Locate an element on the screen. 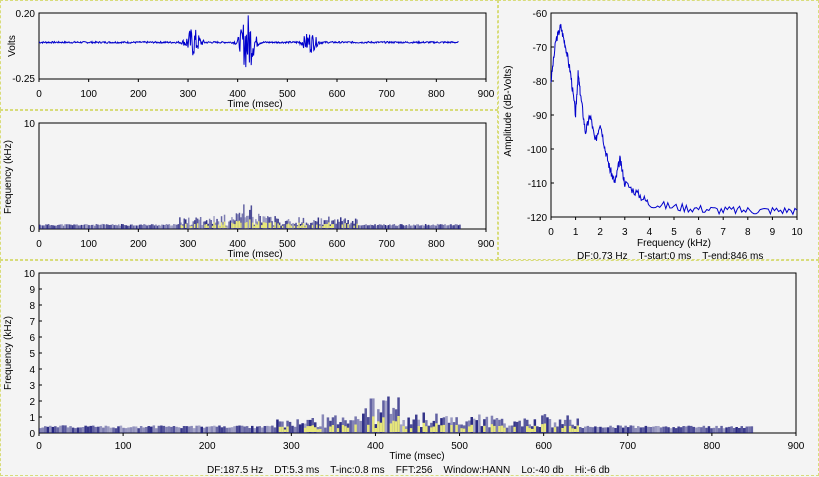 Image resolution: width=819 pixels, height=477 pixels. y-tick-label: 0.20 is located at coordinates (26, 14).